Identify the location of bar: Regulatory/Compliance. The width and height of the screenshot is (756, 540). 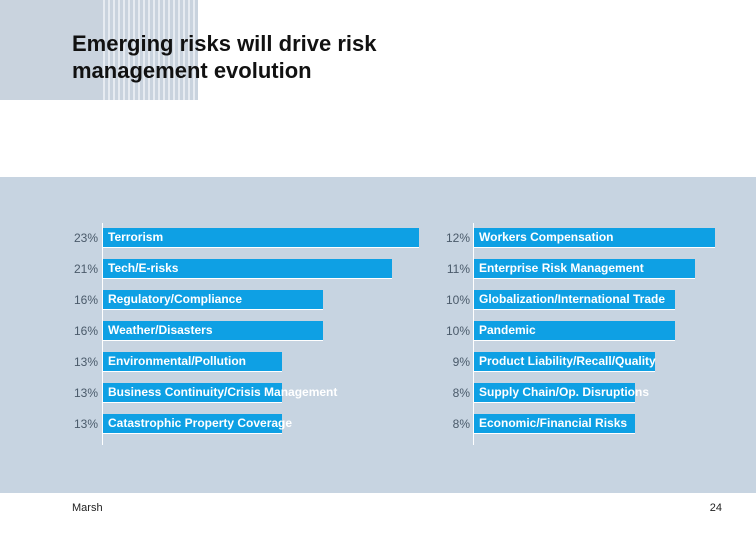
(213, 300).